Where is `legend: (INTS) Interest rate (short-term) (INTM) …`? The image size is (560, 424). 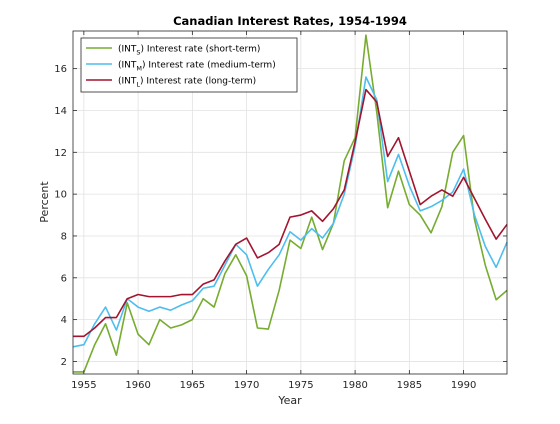 legend: (INTS) Interest rate (short-term) (INTM) … is located at coordinates (189, 65).